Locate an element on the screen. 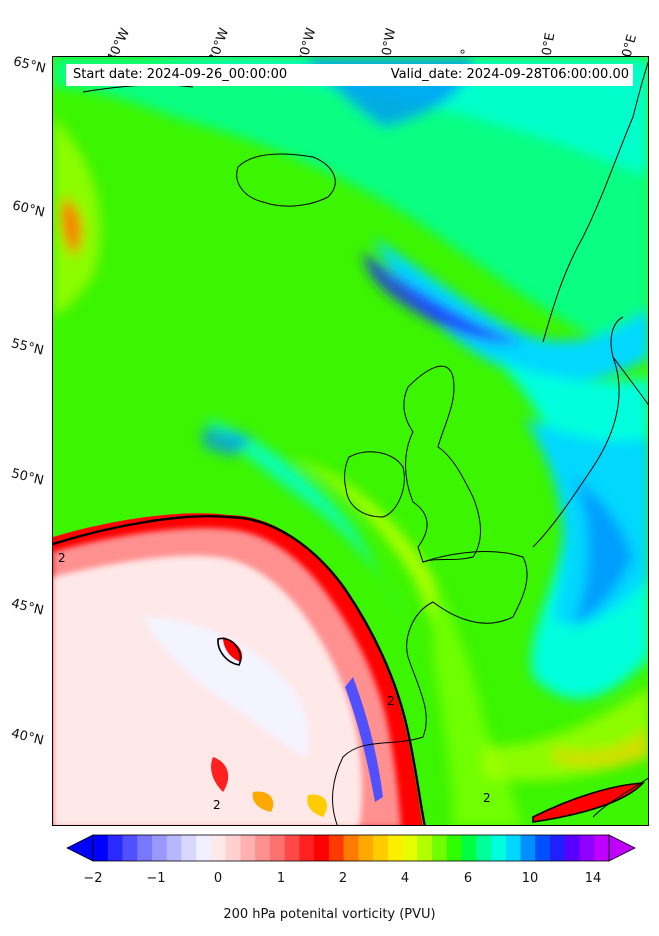 The image size is (659, 936). colorbar-over-arrow is located at coordinates (622, 848).